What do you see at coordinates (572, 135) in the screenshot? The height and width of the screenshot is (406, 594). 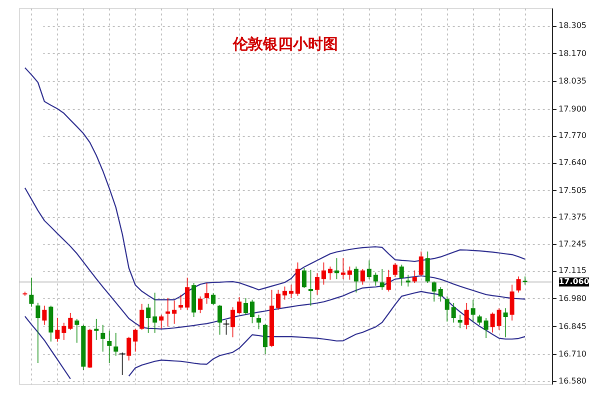 I see `y-tick-label: 17.770` at bounding box center [572, 135].